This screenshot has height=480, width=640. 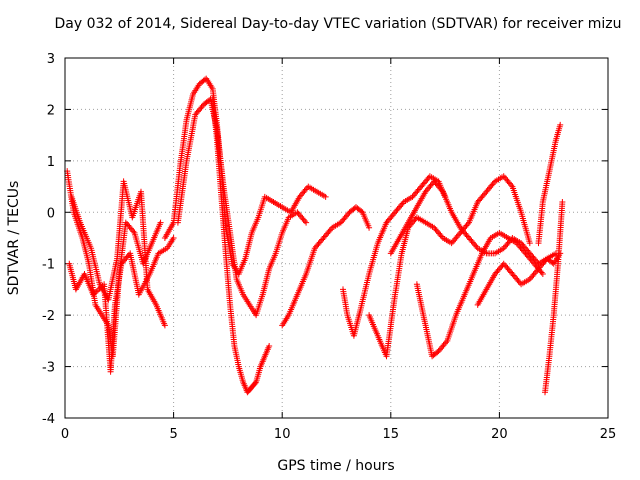 I want to click on y-tick-label: 3, so click(x=51, y=59).